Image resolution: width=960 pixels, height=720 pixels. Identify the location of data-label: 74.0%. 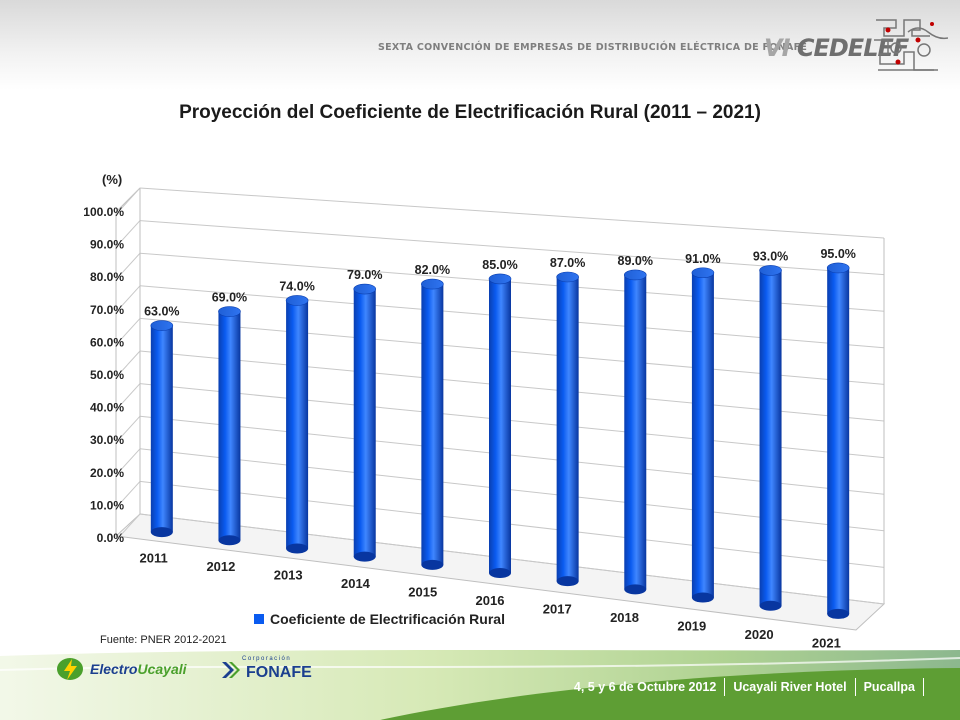
(296, 286).